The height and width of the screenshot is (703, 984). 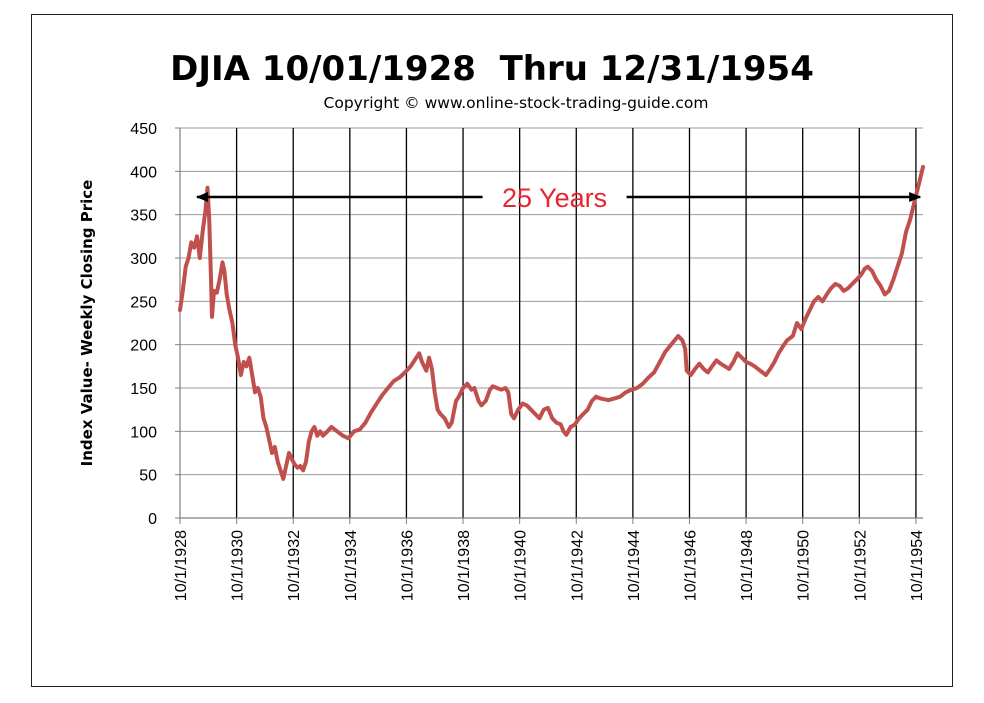 I want to click on x-tick-label: 10/1/1950, so click(x=804, y=565).